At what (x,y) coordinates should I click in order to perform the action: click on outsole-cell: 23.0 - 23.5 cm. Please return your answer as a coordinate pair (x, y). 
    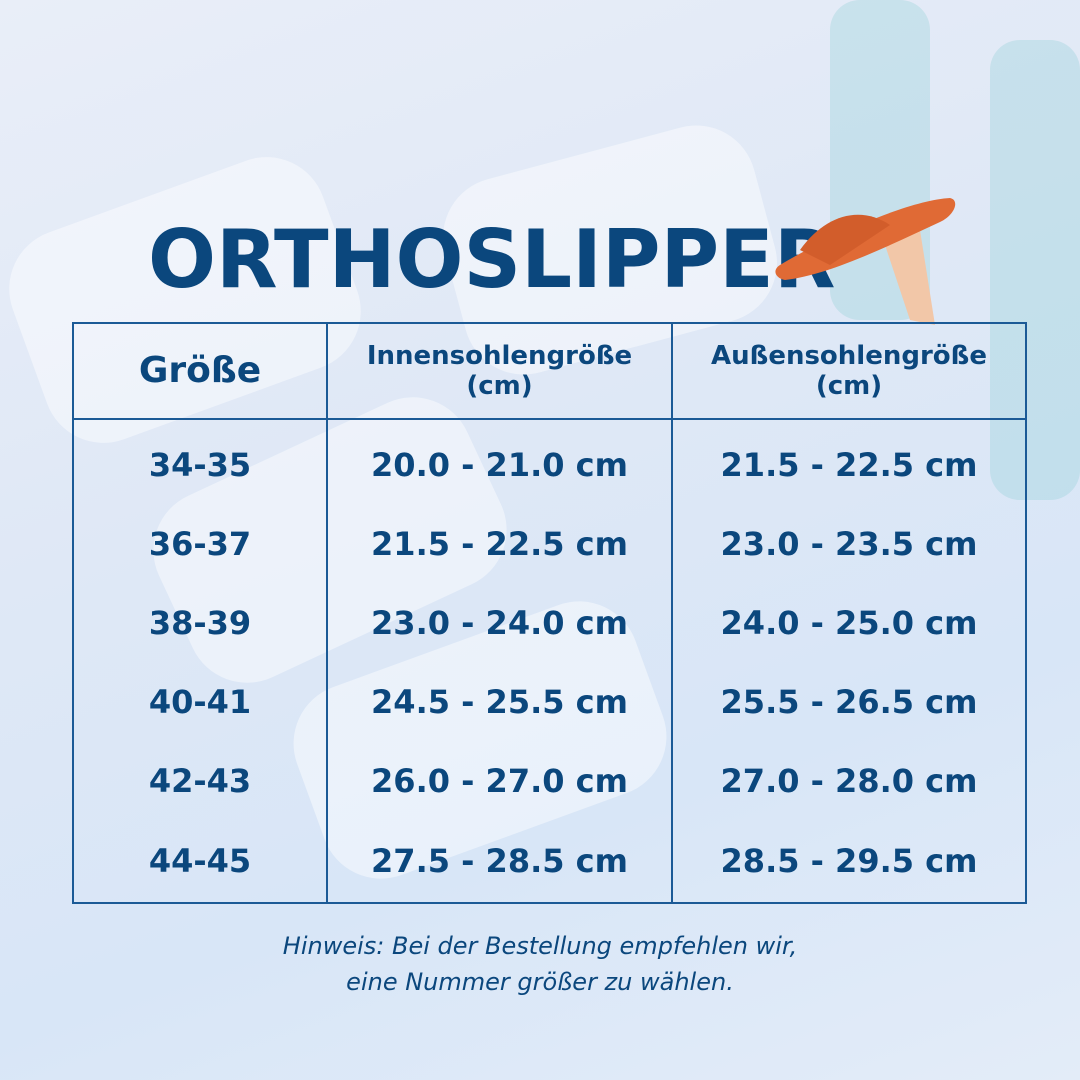
    Looking at the image, I should click on (849, 543).